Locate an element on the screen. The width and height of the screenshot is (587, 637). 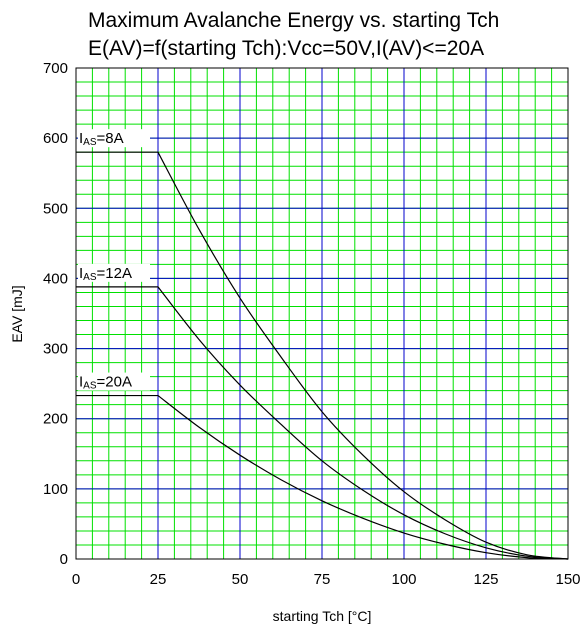
x-tick-label: 100 is located at coordinates (403, 579).